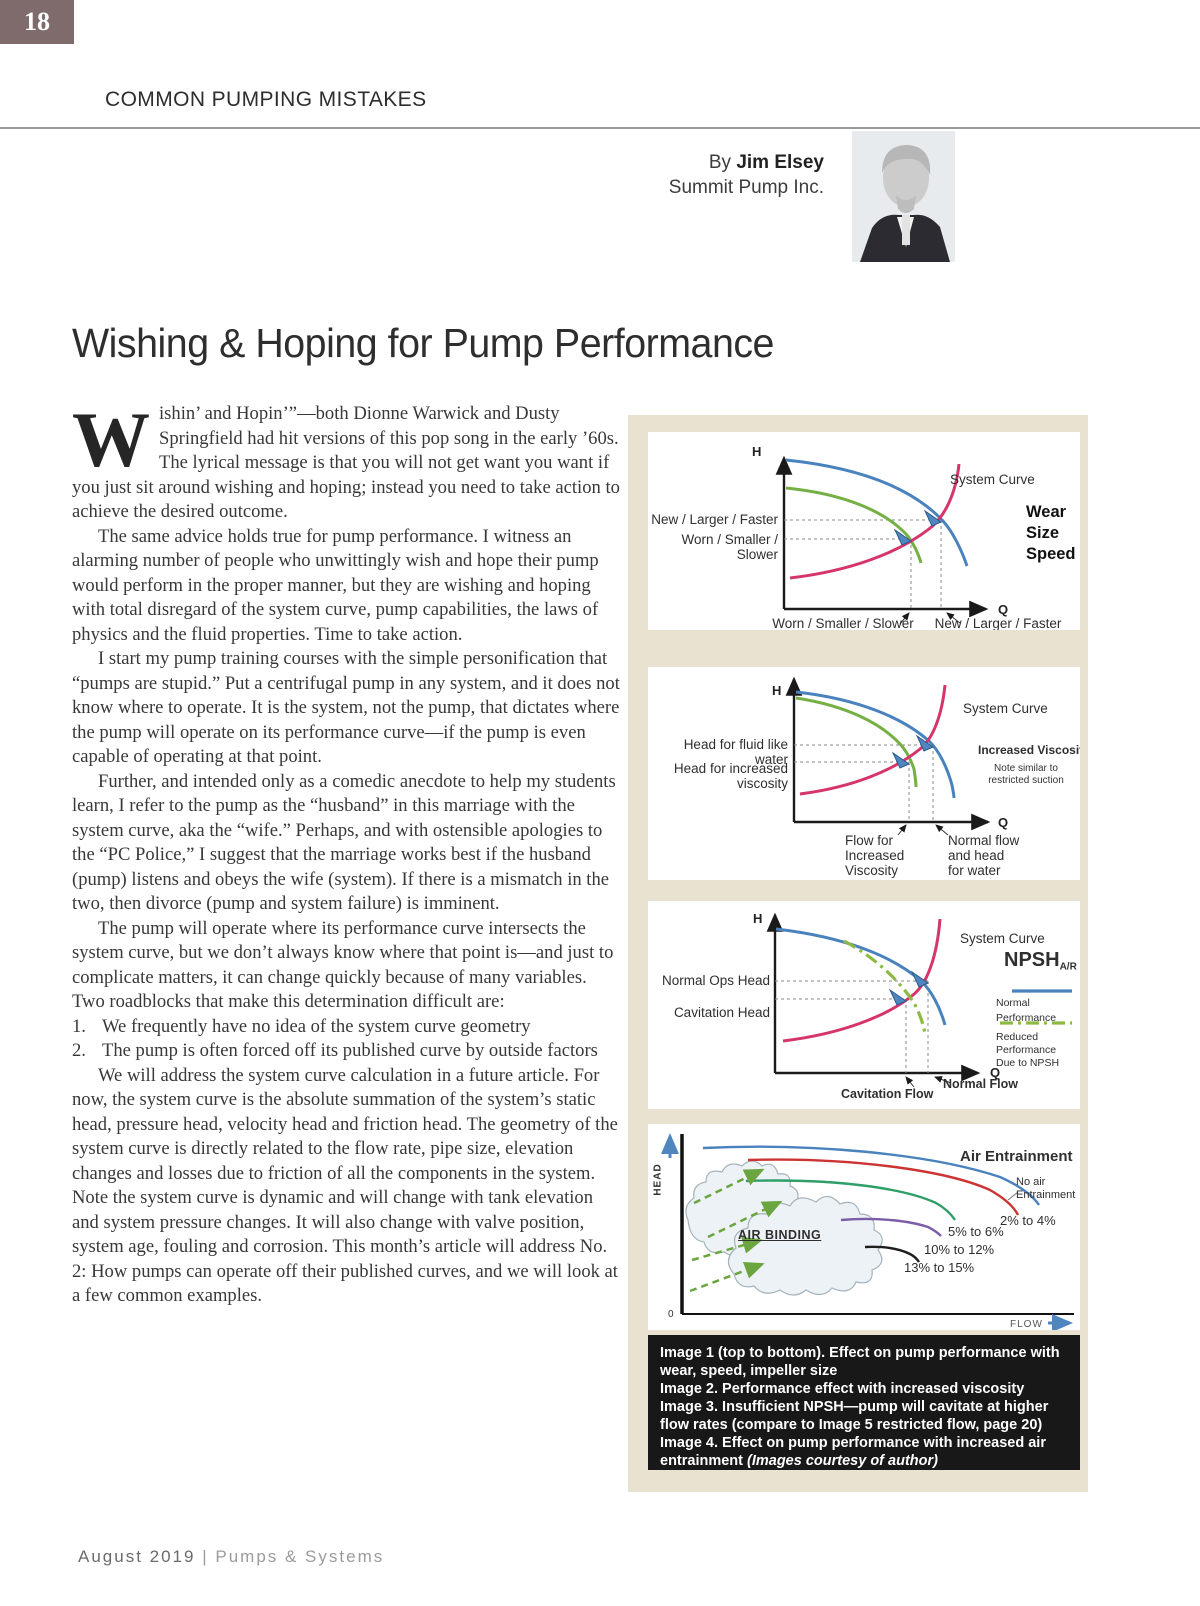  I want to click on footer-issue: August 2019, so click(137, 1556).